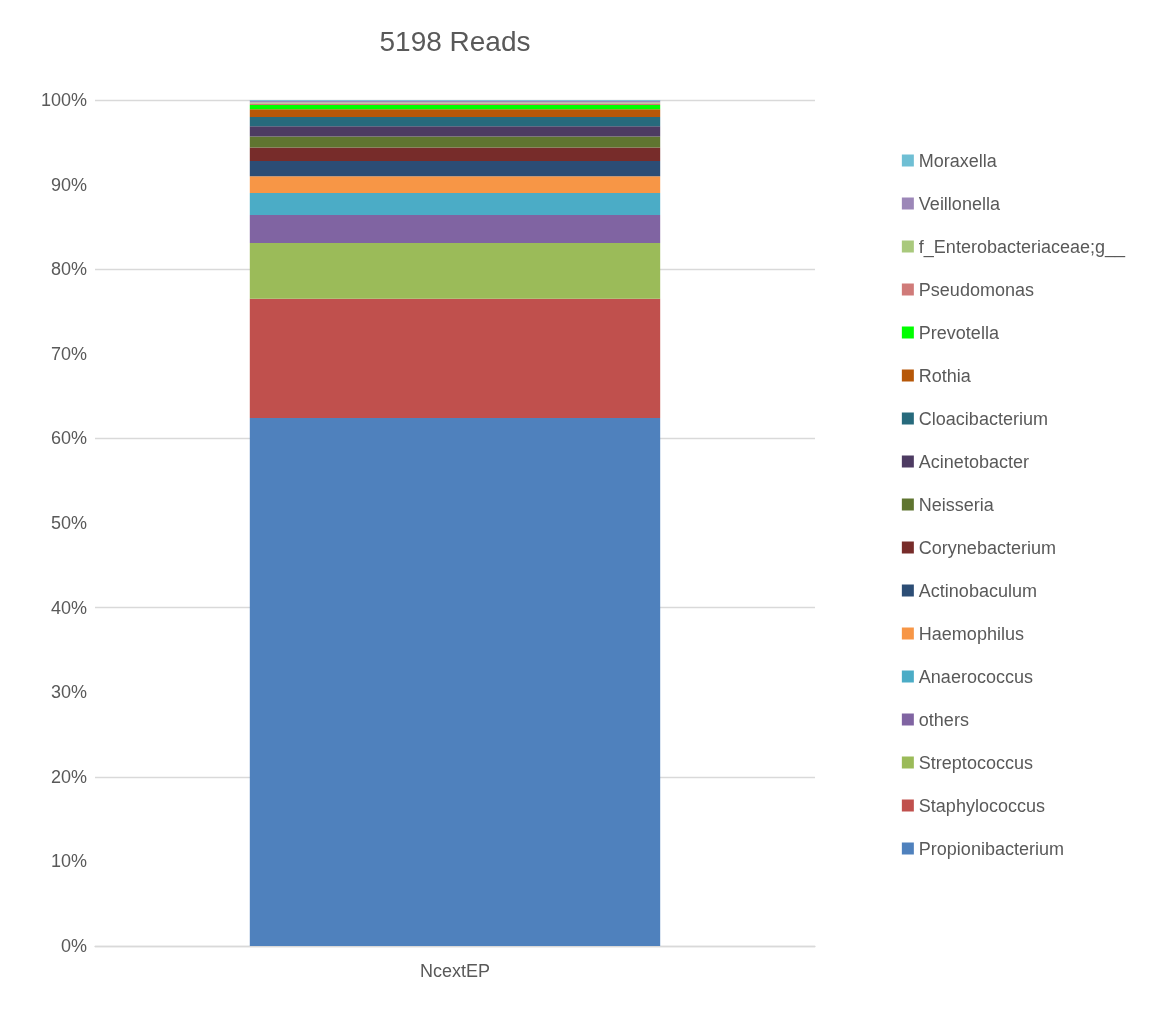 The height and width of the screenshot is (1009, 1150). I want to click on y-tick-label: 20%, so click(68, 776).